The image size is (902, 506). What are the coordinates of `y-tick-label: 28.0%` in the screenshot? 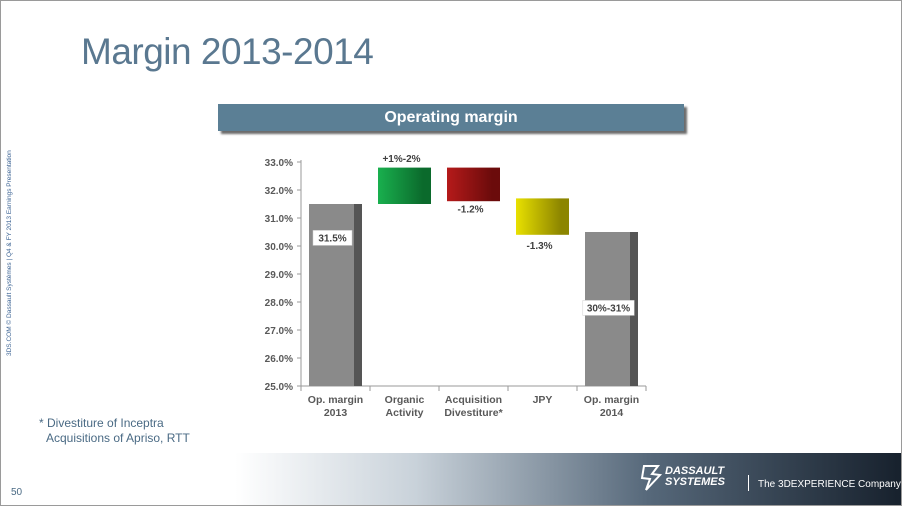 It's located at (279, 303).